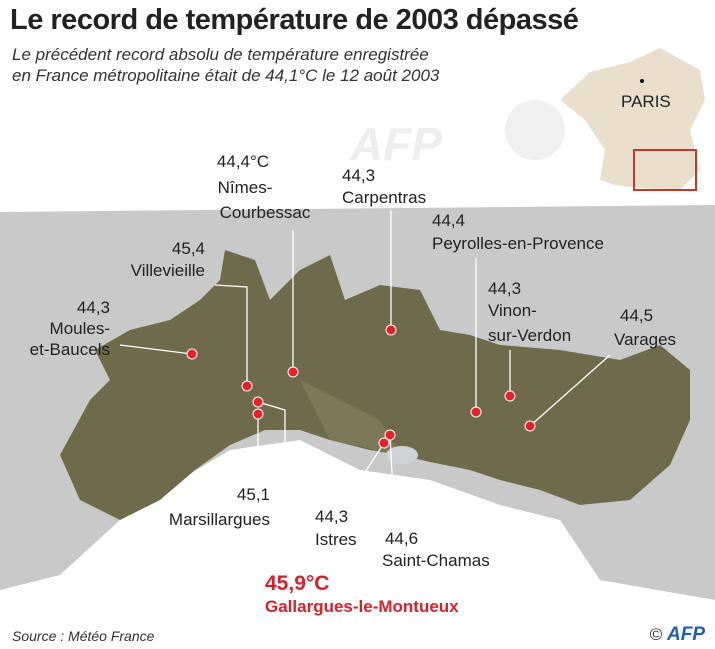 The height and width of the screenshot is (649, 715). What do you see at coordinates (632, 119) in the screenshot?
I see `inset-france` at bounding box center [632, 119].